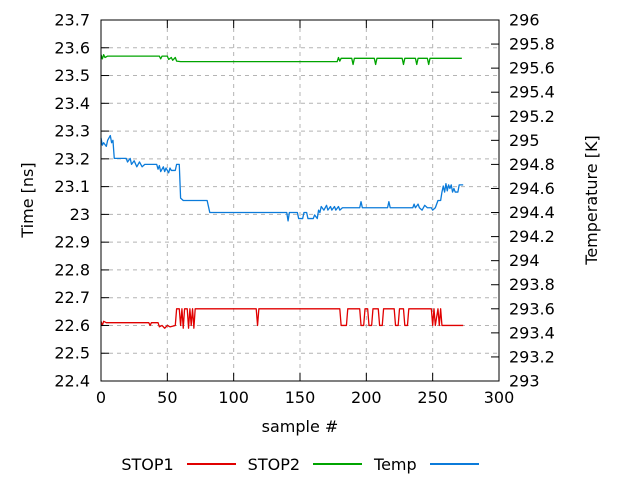 This screenshot has height=480, width=640. I want to click on y-right-tick-label: 295, so click(524, 140).